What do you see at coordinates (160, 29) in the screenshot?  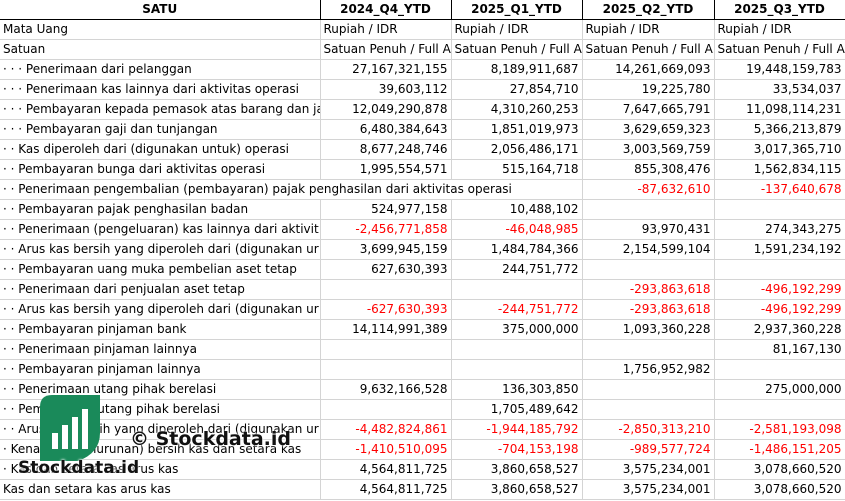 I see `row-label-cell: Mata Uang` at bounding box center [160, 29].